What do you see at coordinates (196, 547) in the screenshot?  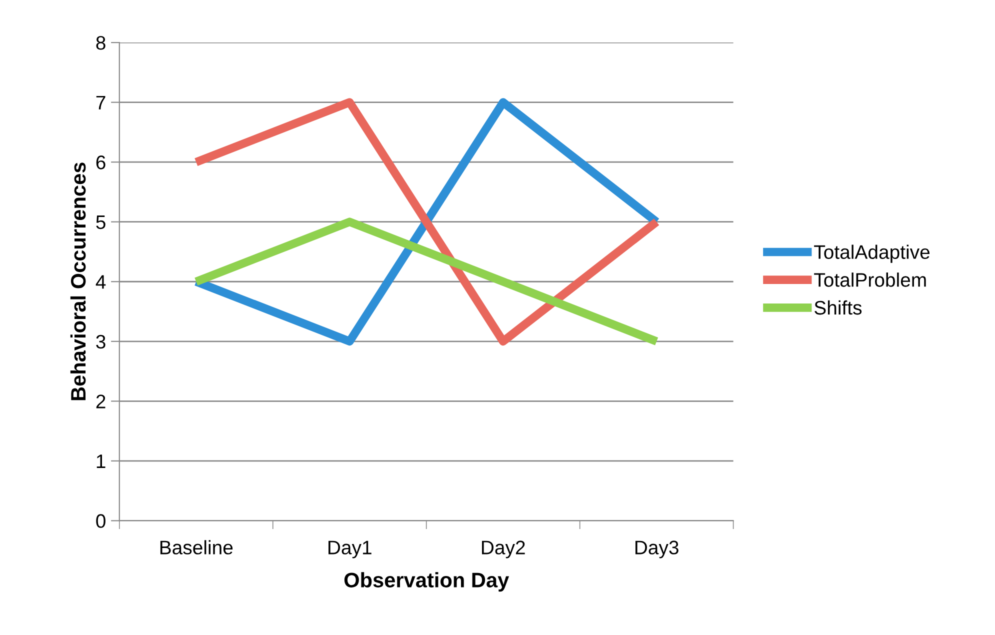 I see `x-tick-label: Baseline` at bounding box center [196, 547].